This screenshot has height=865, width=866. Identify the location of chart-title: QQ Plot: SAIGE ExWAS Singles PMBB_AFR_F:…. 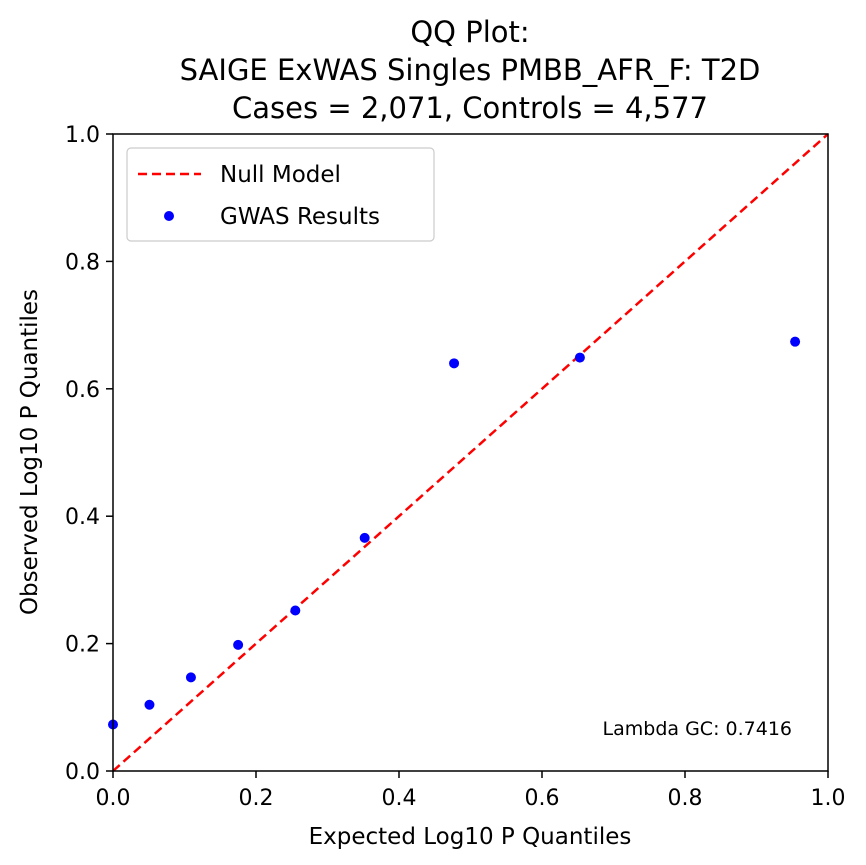
(470, 70).